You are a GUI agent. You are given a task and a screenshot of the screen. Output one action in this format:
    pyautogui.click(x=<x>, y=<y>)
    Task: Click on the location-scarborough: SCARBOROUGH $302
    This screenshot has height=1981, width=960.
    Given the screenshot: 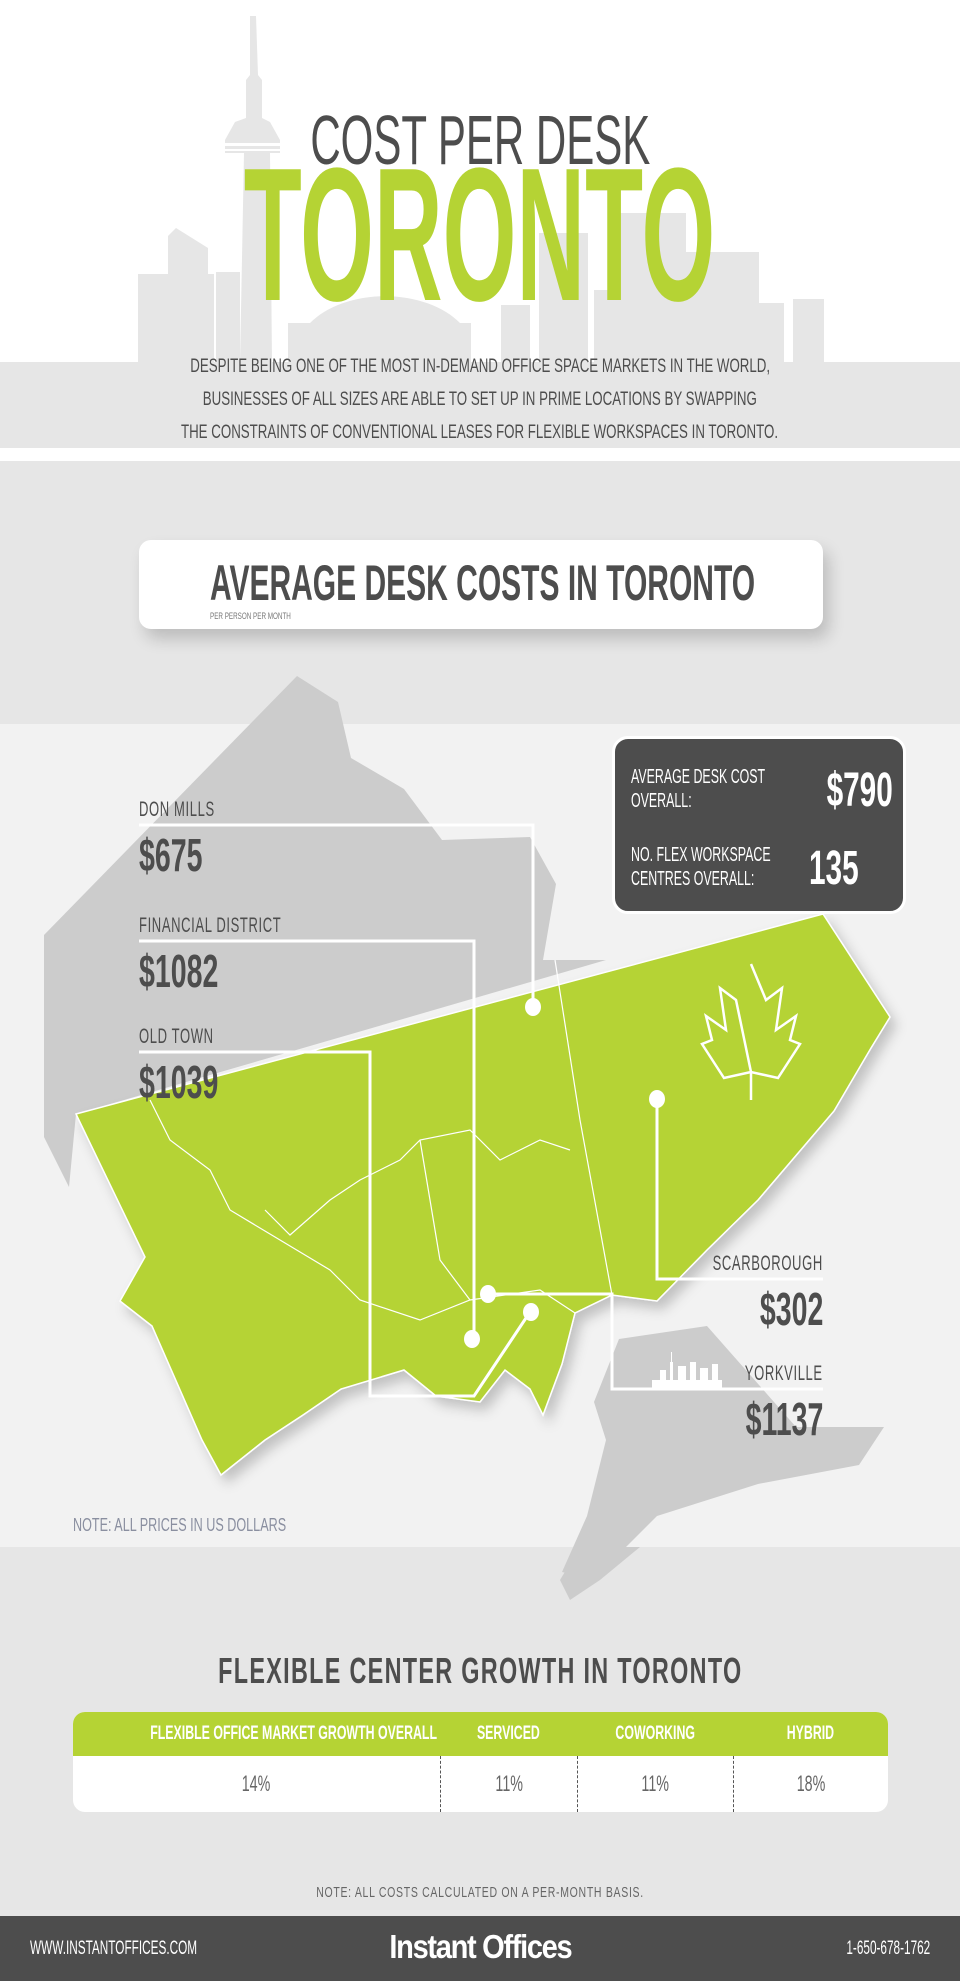 What is the action you would take?
    pyautogui.click(x=767, y=1293)
    